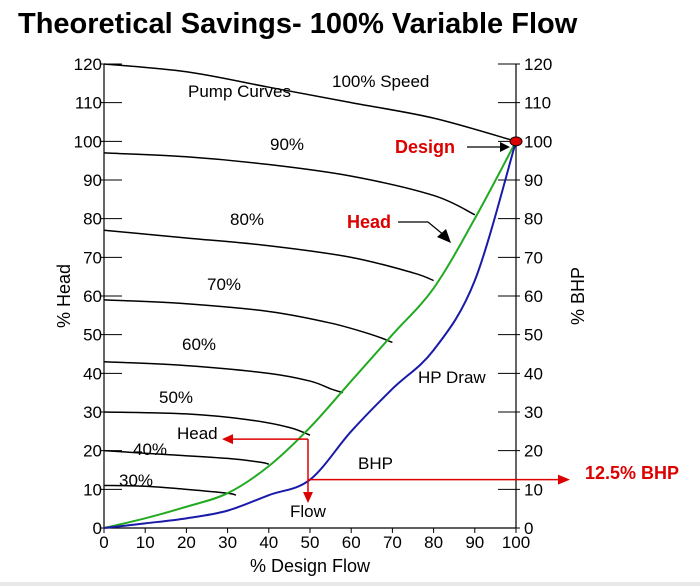 The width and height of the screenshot is (700, 586). Describe the element at coordinates (88, 64) in the screenshot. I see `y-left-tick-label: 120` at that location.